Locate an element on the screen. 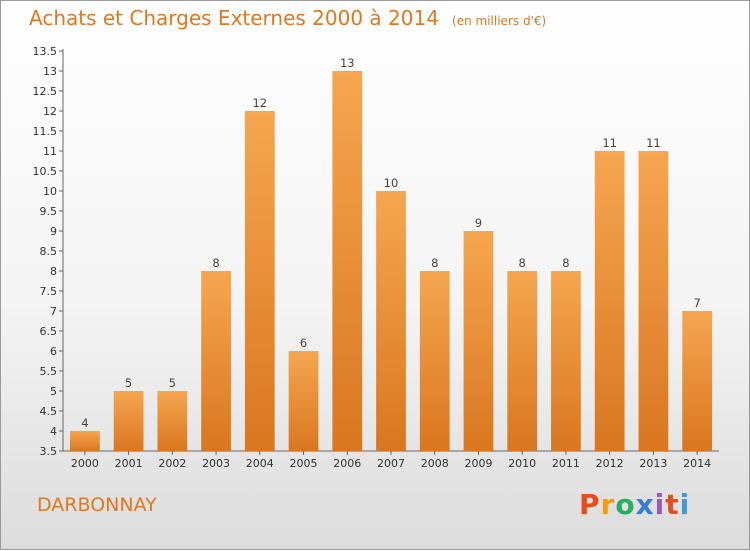  x-tick-label: 2009 is located at coordinates (478, 463).